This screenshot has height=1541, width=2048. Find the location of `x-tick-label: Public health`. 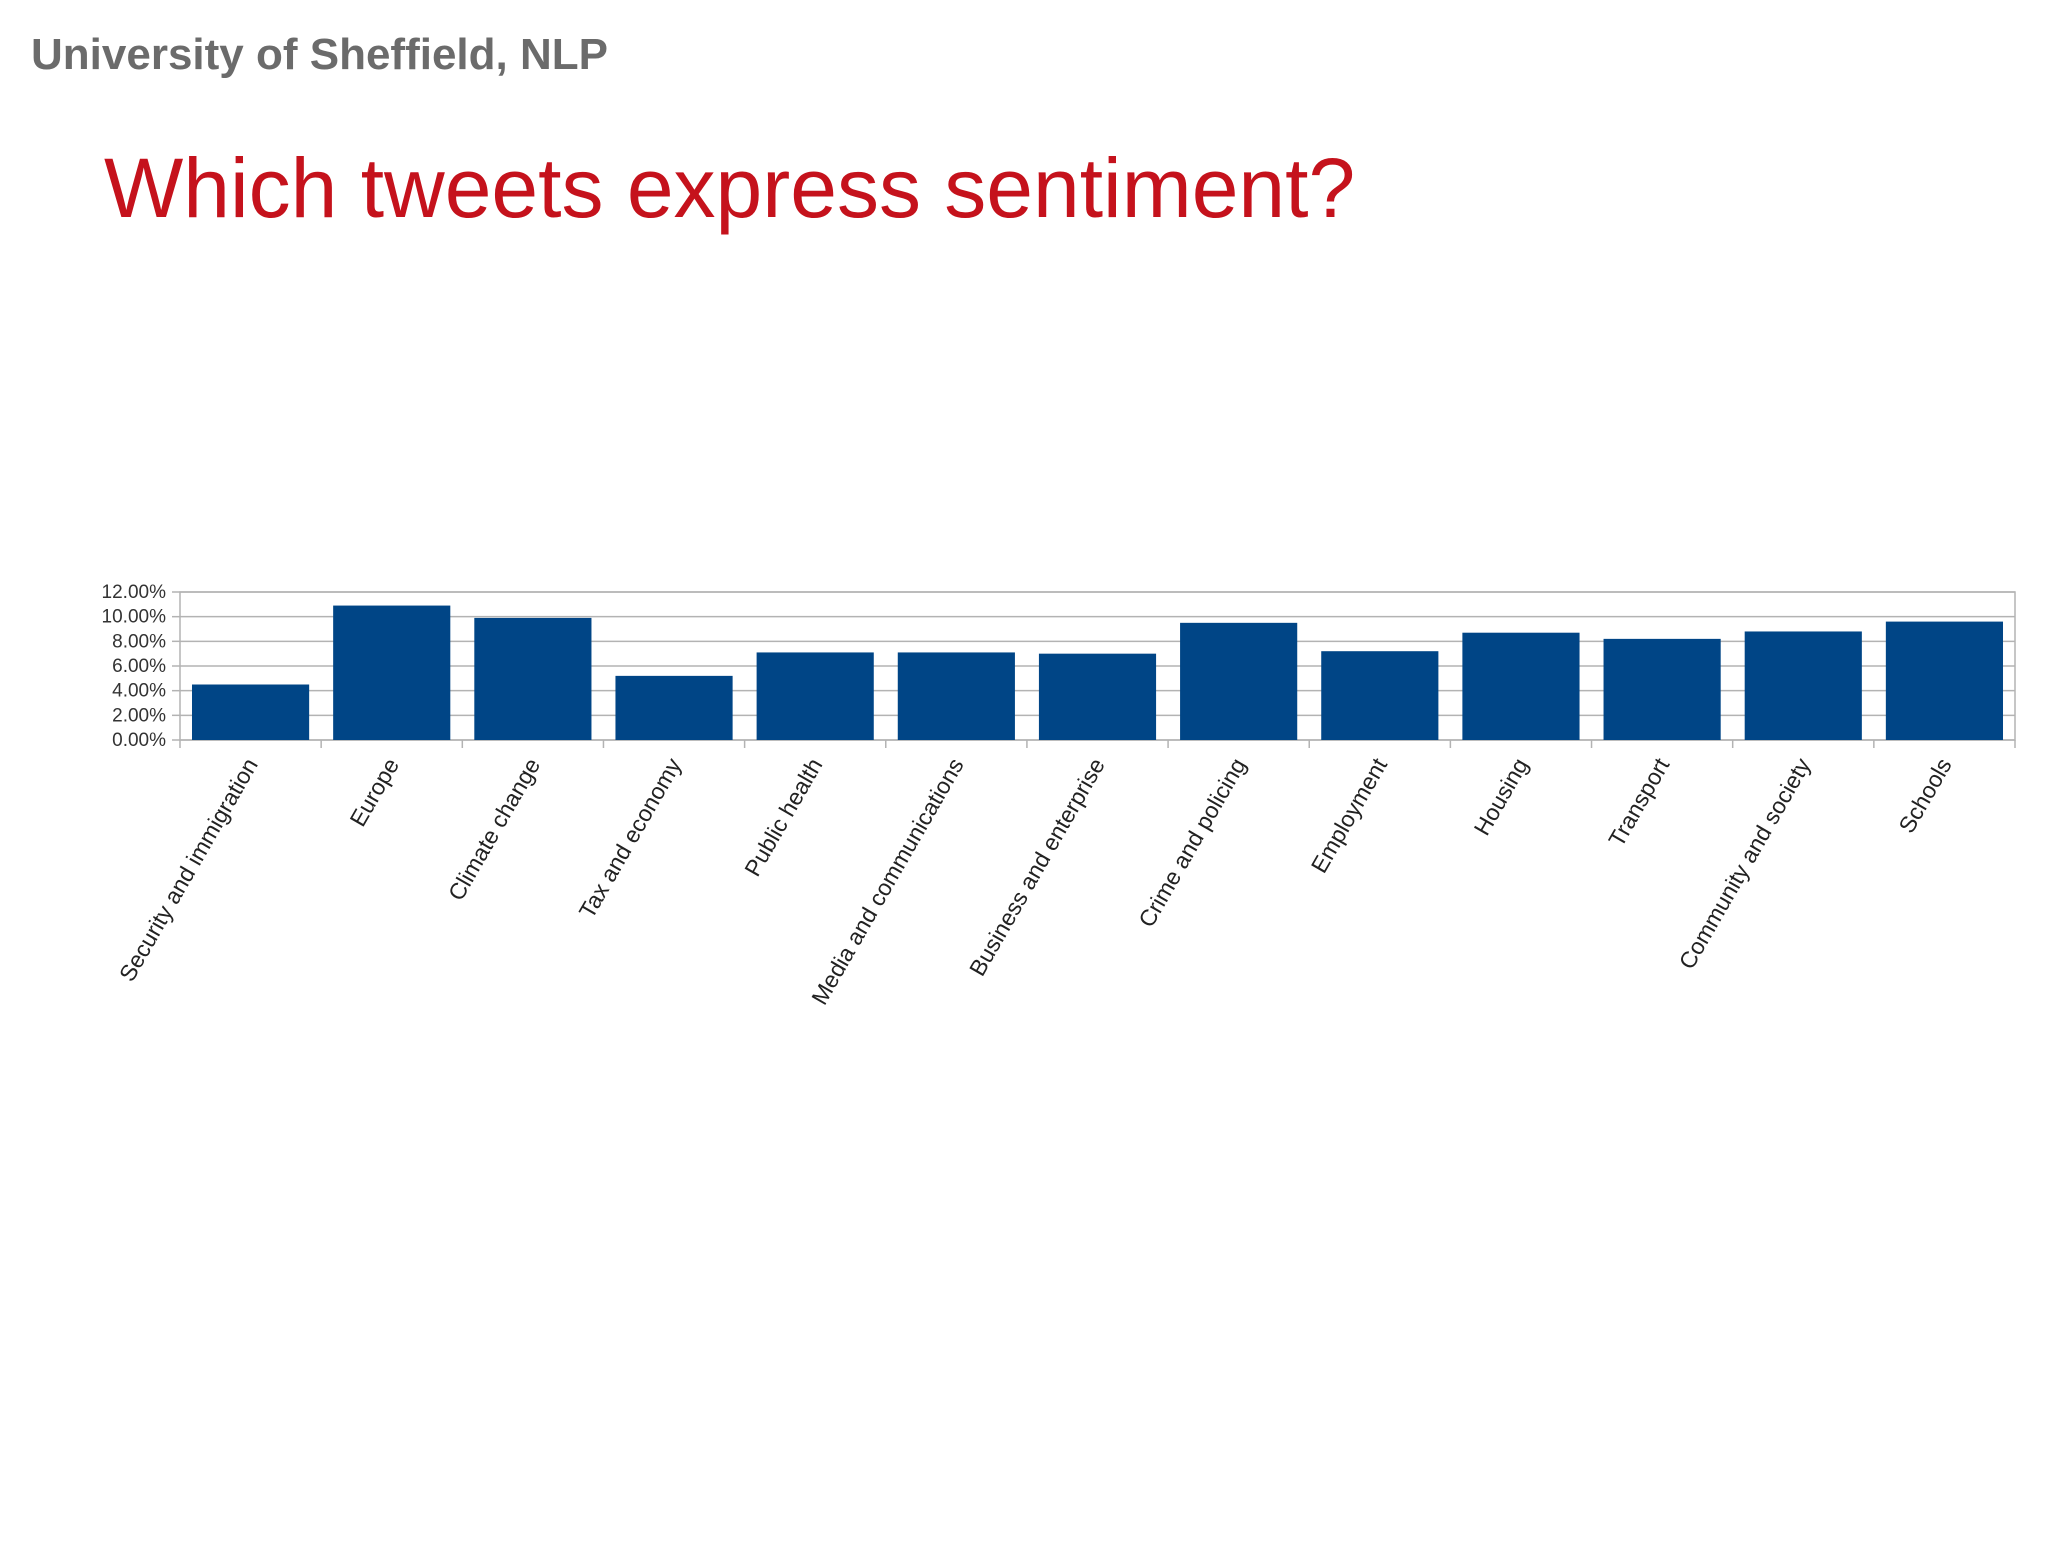

x-tick-label: Public health is located at coordinates (783, 817).